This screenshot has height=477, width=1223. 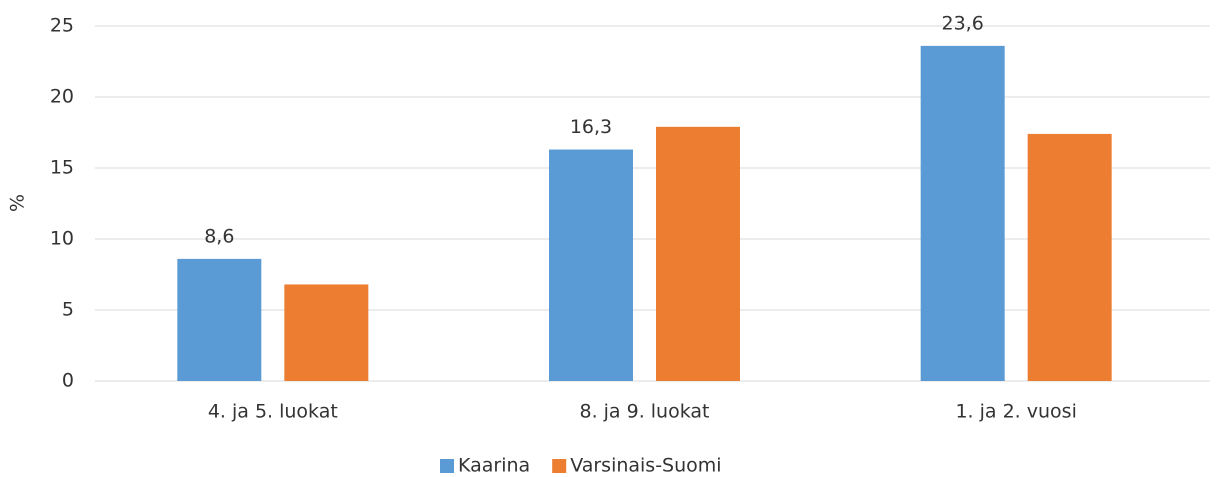 I want to click on data-label: 16,3, so click(x=591, y=127).